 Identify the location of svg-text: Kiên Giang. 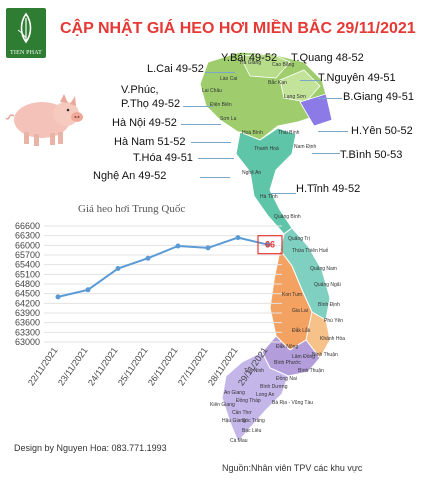
(222, 405).